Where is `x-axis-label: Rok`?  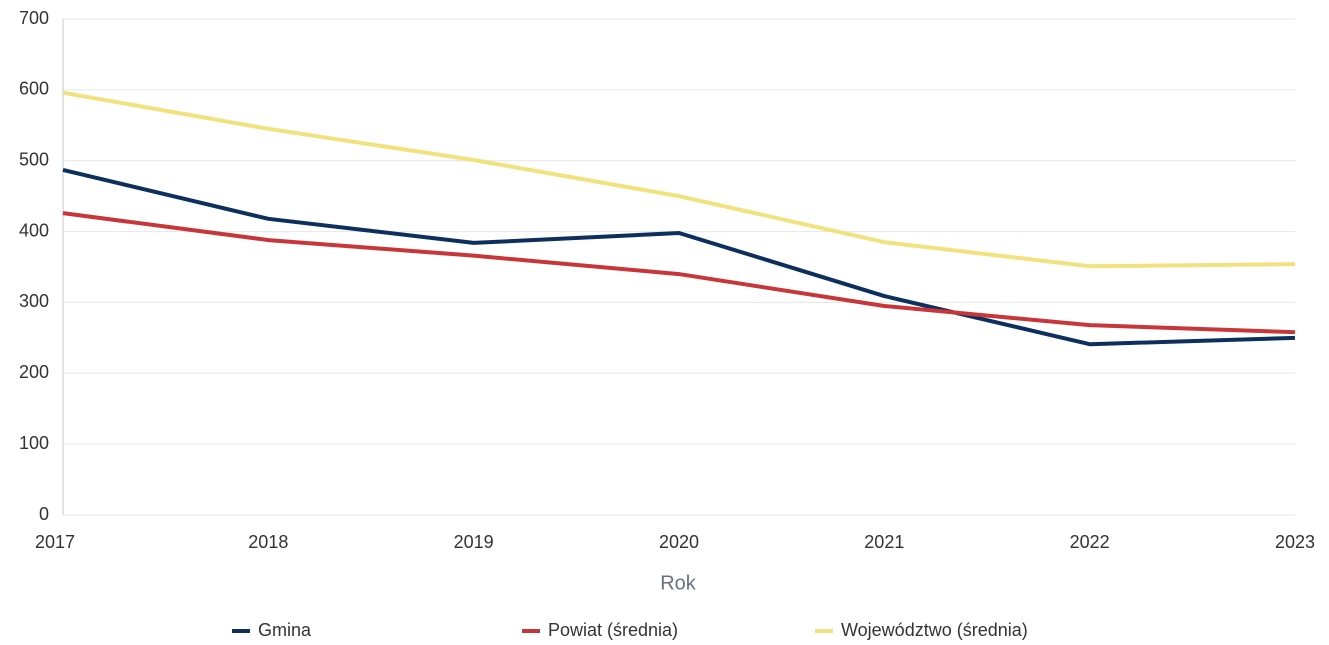 x-axis-label: Rok is located at coordinates (678, 583).